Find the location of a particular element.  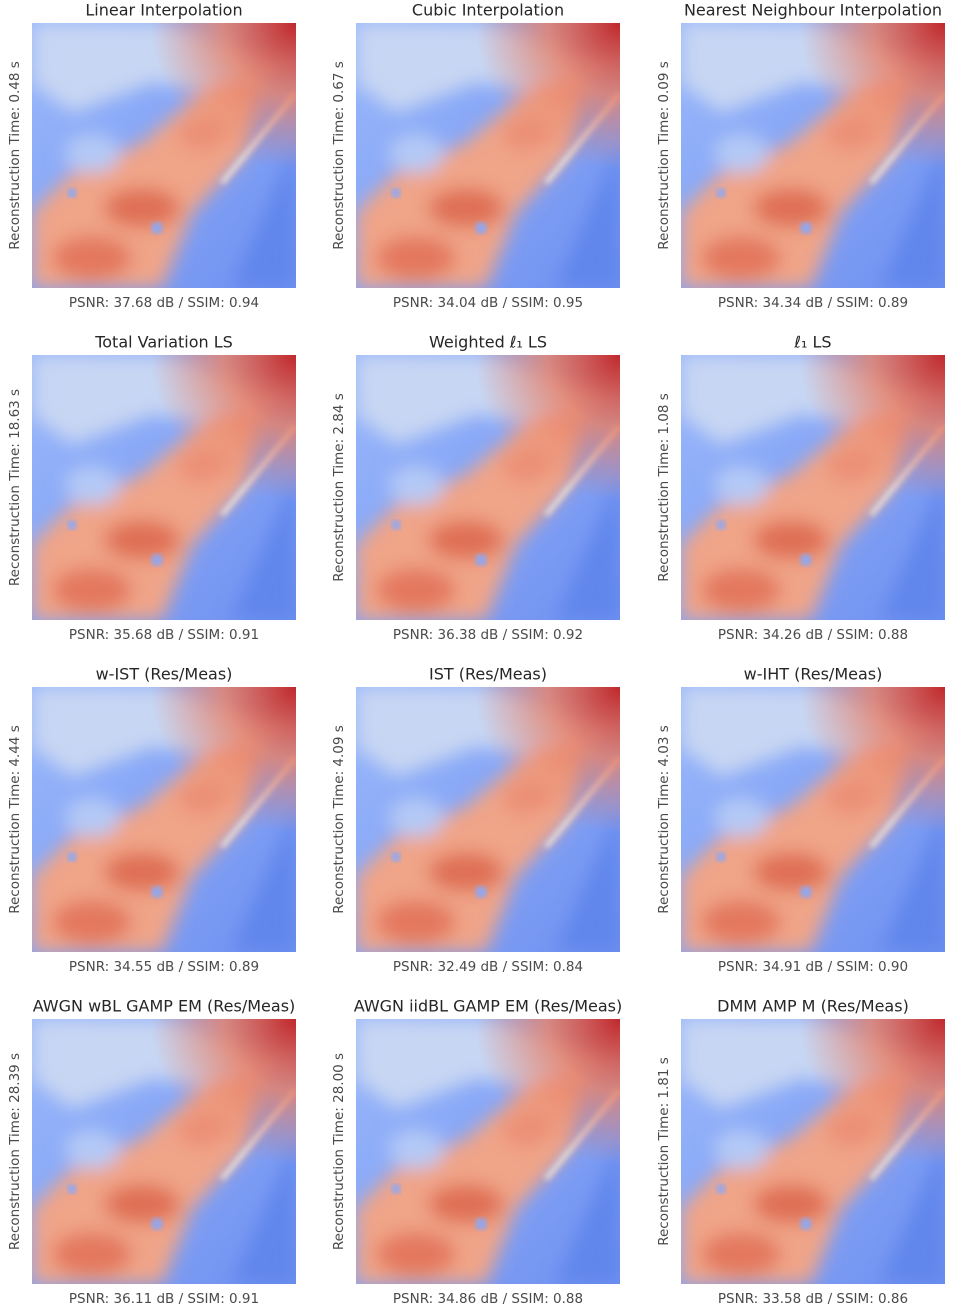

panel-title: Total Variation LS is located at coordinates (163, 342).